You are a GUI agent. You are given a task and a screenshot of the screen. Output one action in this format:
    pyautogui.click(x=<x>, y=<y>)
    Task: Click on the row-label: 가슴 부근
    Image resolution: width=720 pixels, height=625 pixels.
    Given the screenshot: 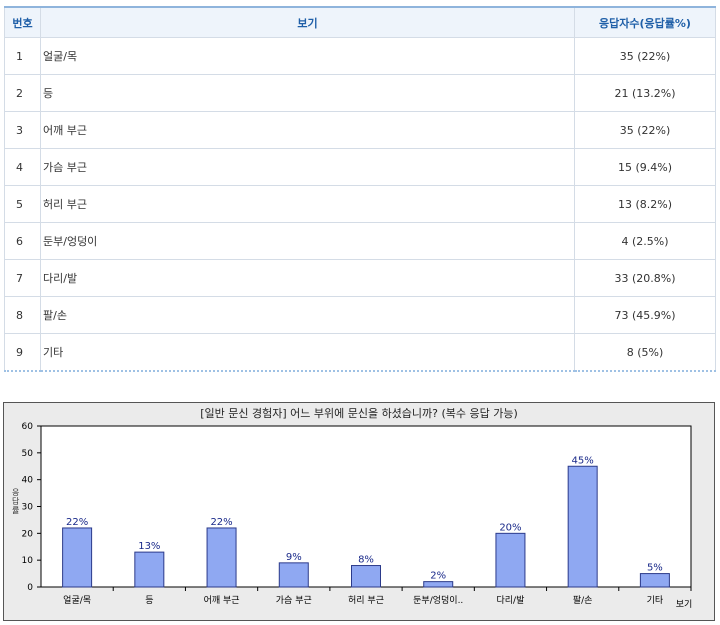 What is the action you would take?
    pyautogui.click(x=307, y=167)
    